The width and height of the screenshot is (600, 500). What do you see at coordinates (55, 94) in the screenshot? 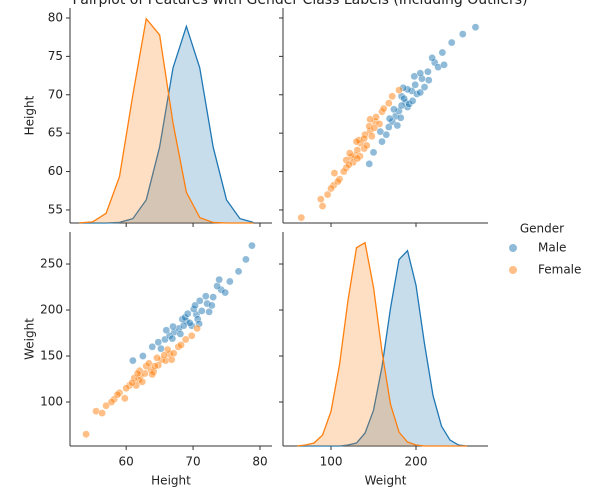
I see `y-tick-label: 70` at bounding box center [55, 94].